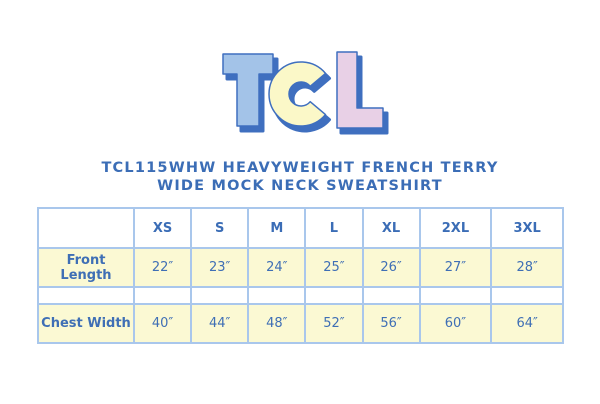  Describe the element at coordinates (162, 228) in the screenshot. I see `size-header: XS` at that location.